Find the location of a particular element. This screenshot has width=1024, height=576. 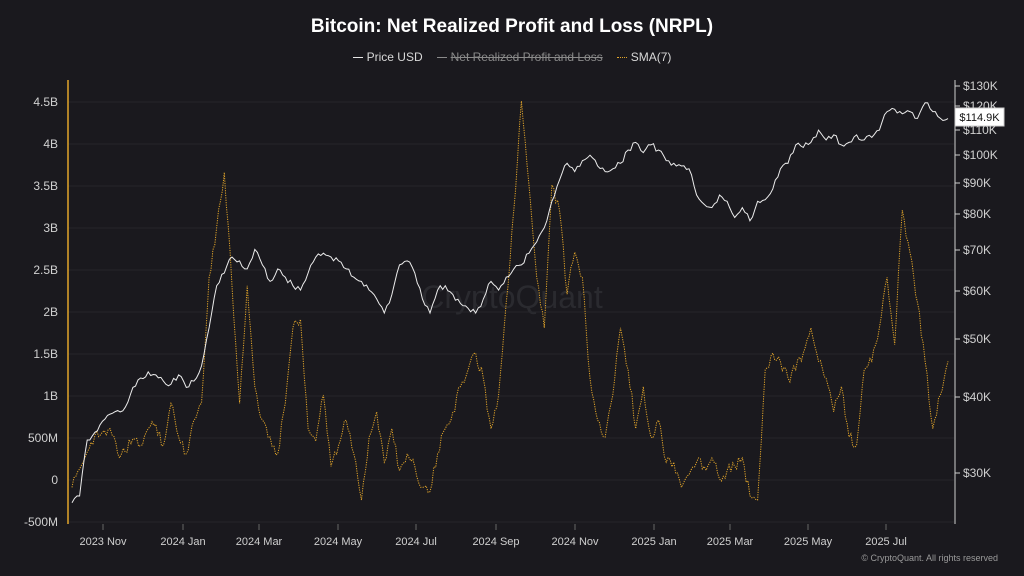

price-badge: $114.9K is located at coordinates (979, 117).